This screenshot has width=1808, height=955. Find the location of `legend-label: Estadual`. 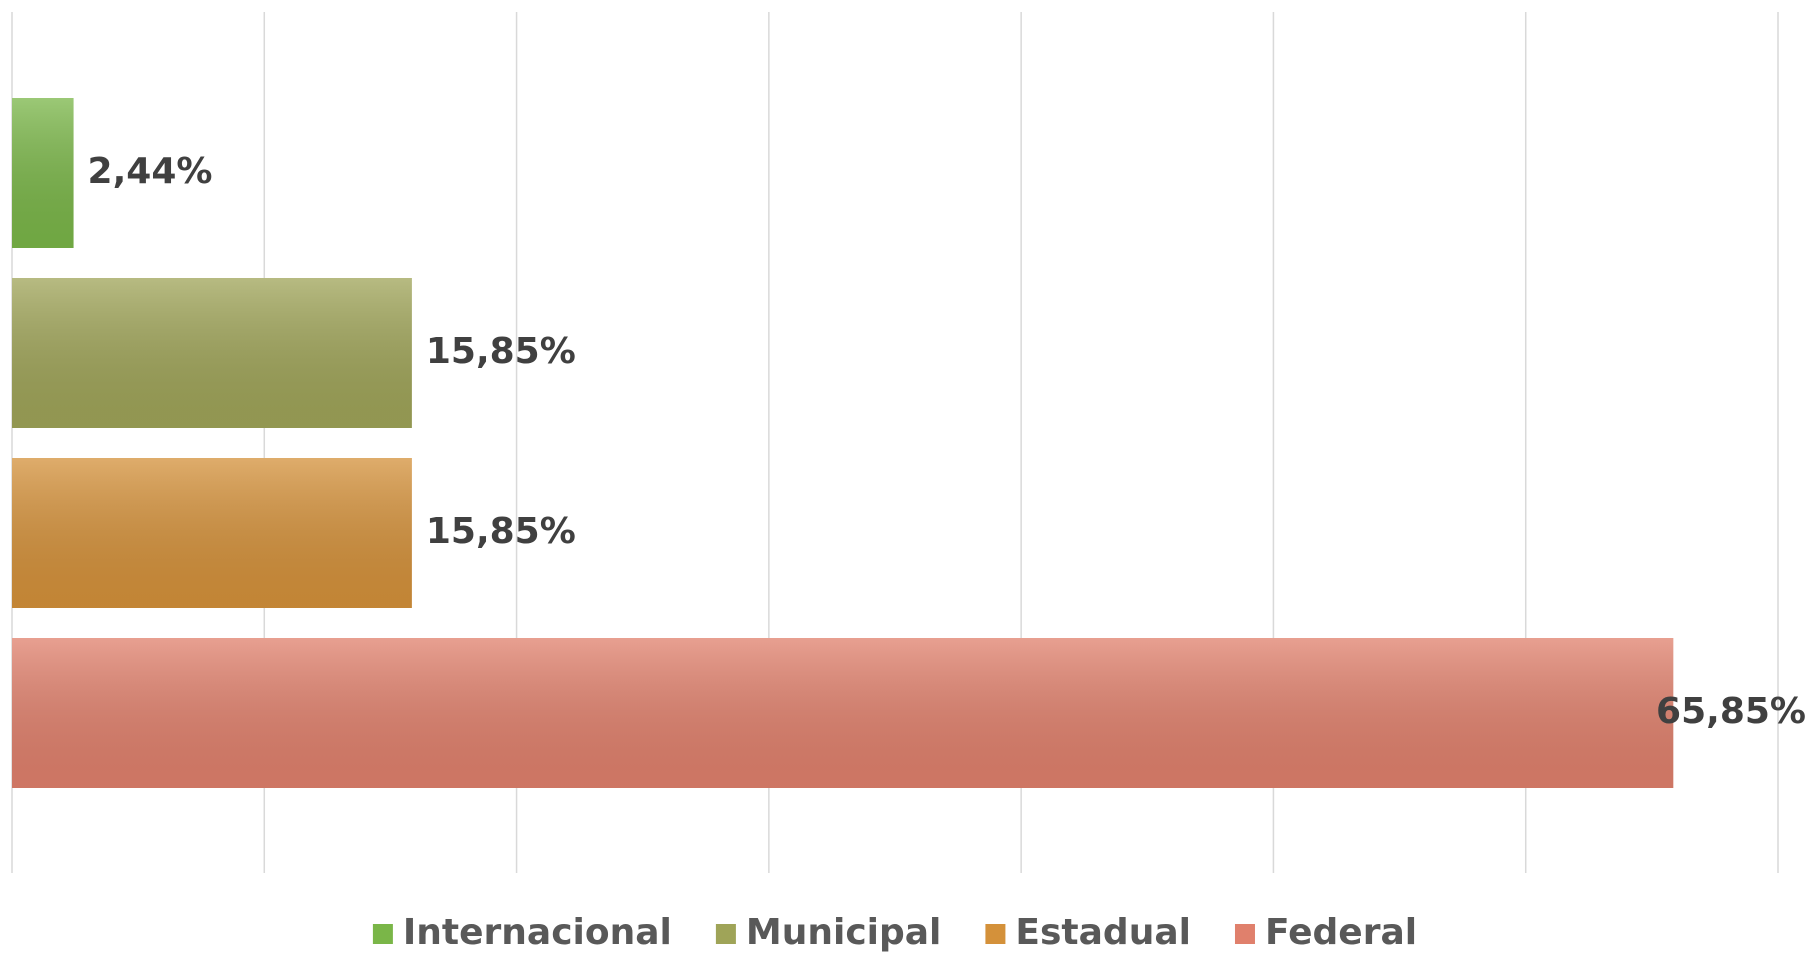

legend-label: Estadual is located at coordinates (1103, 932).